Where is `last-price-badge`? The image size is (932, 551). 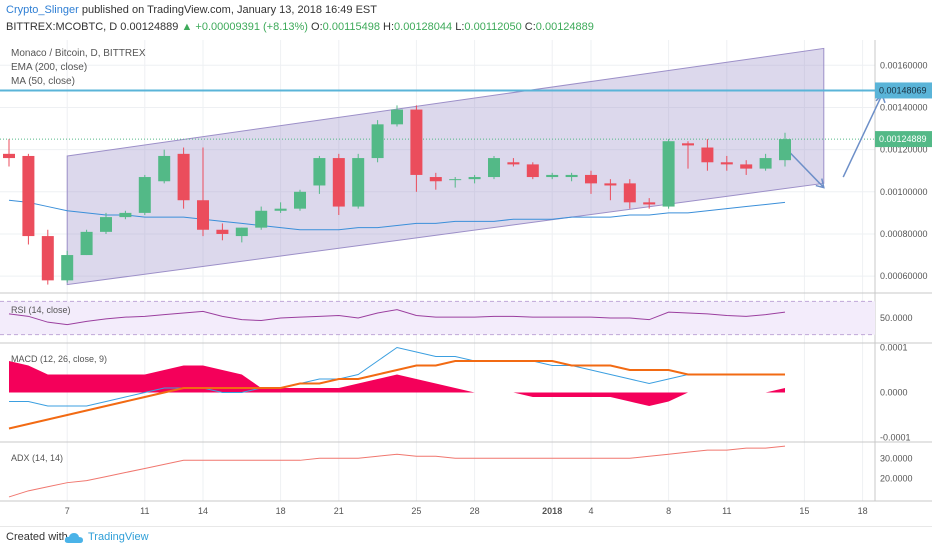 last-price-badge is located at coordinates (903, 139).